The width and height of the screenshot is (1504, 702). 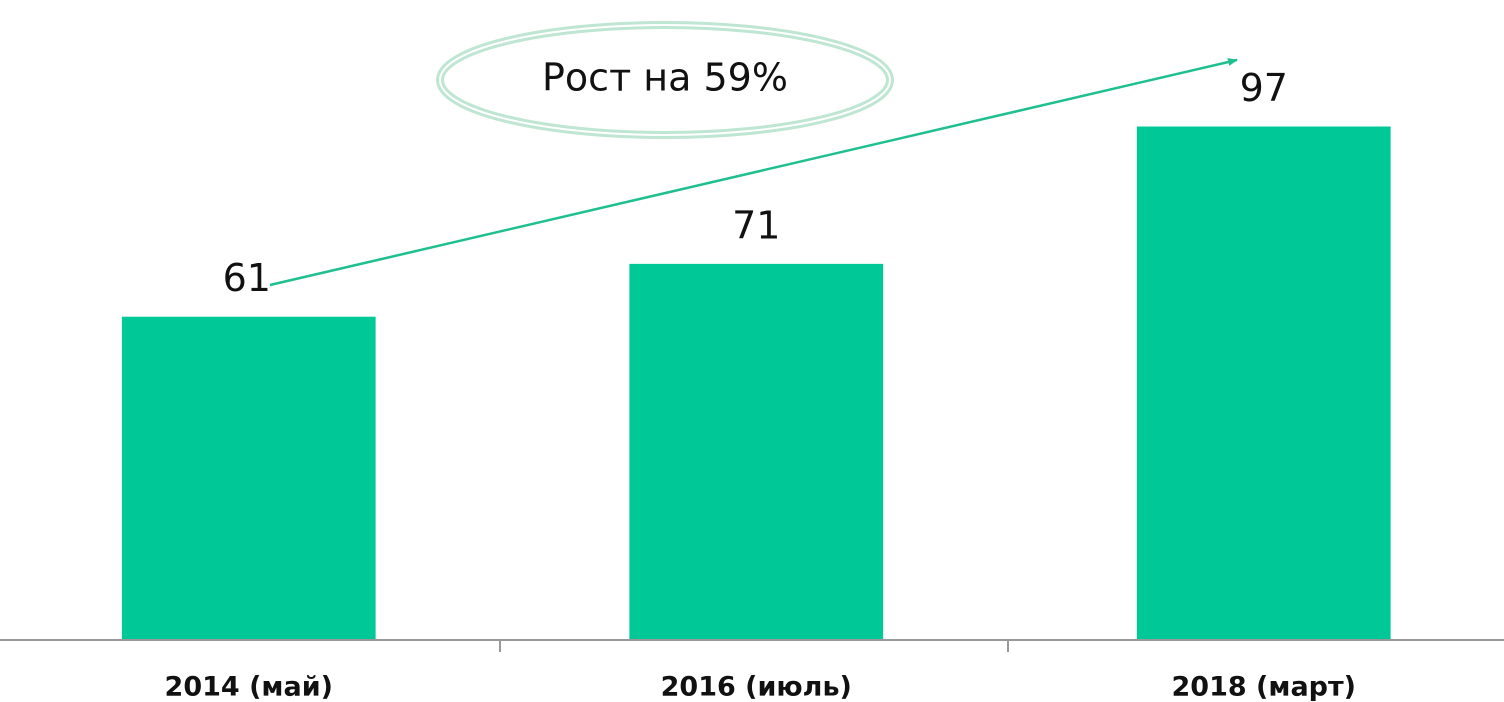 I want to click on x-tick-label: 2016 (июль), so click(x=756, y=687).